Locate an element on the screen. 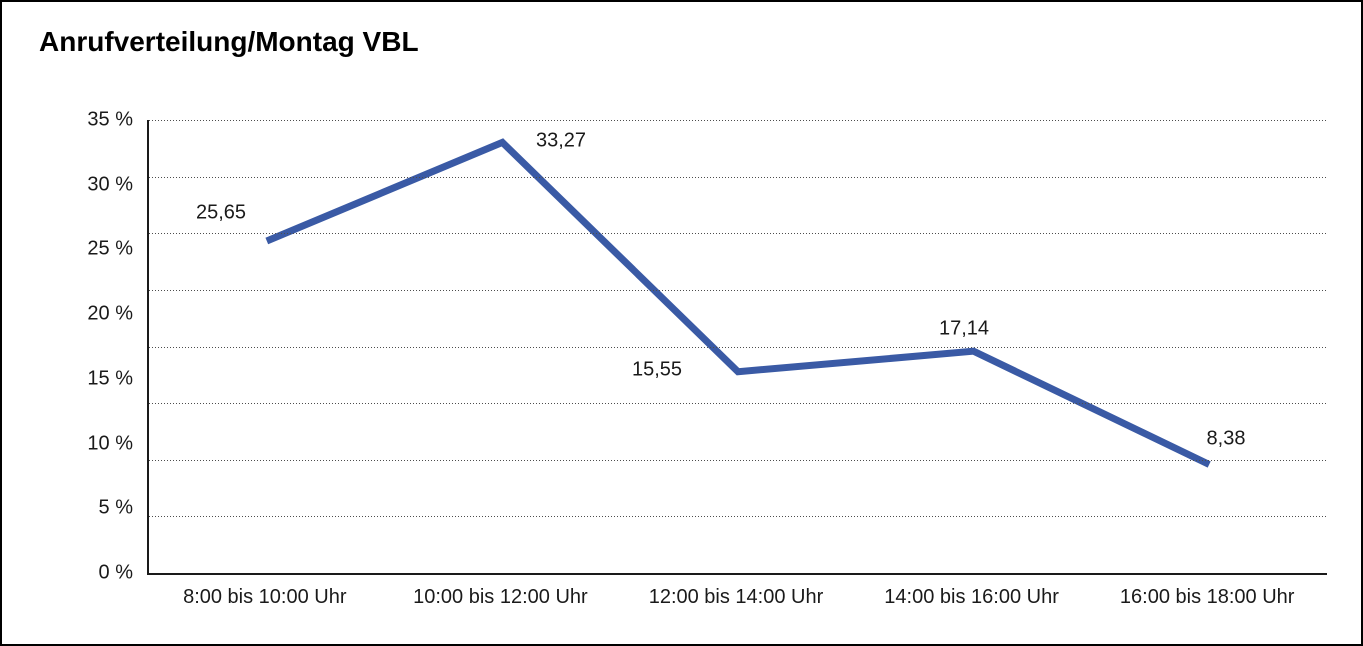  y-tick-label: 5 % is located at coordinates (115, 507).